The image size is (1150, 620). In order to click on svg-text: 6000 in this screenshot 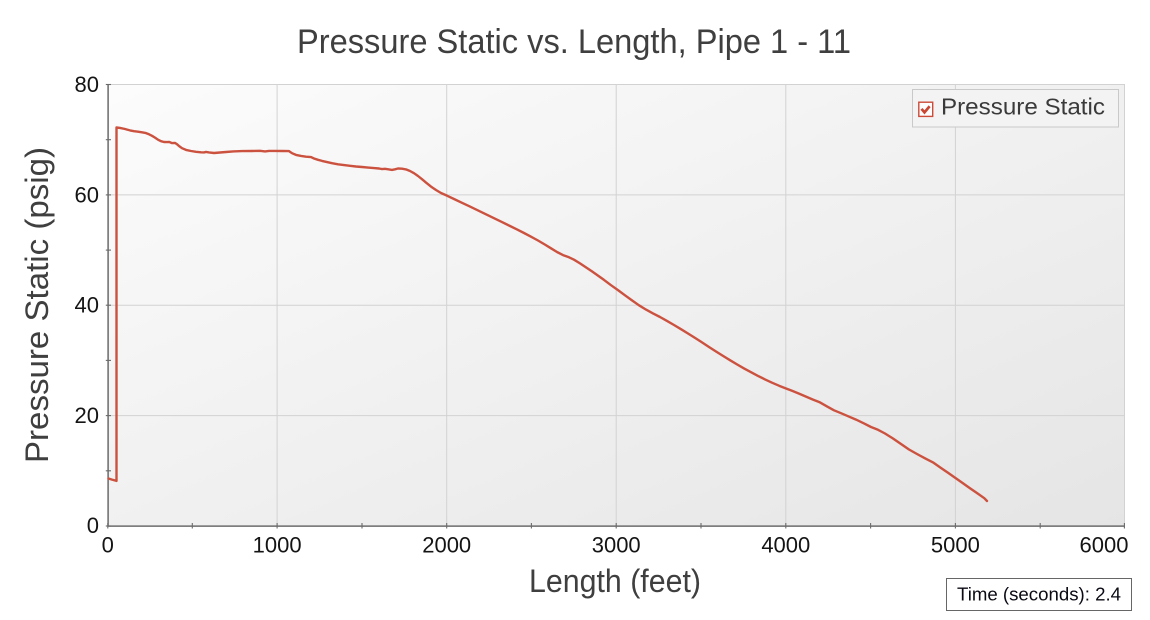, I will do `click(1104, 545)`.